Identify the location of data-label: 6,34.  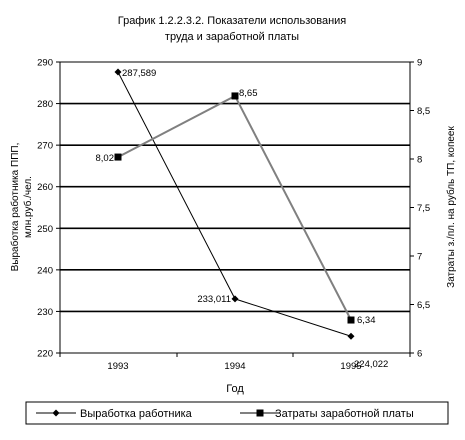
(366, 320).